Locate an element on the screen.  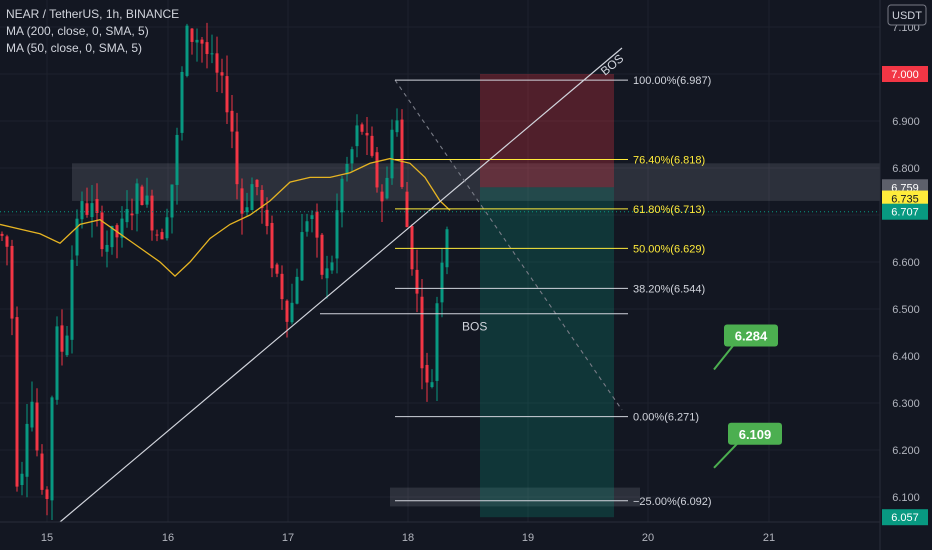
fib-level-label: 61.80%(6.713) is located at coordinates (669, 210).